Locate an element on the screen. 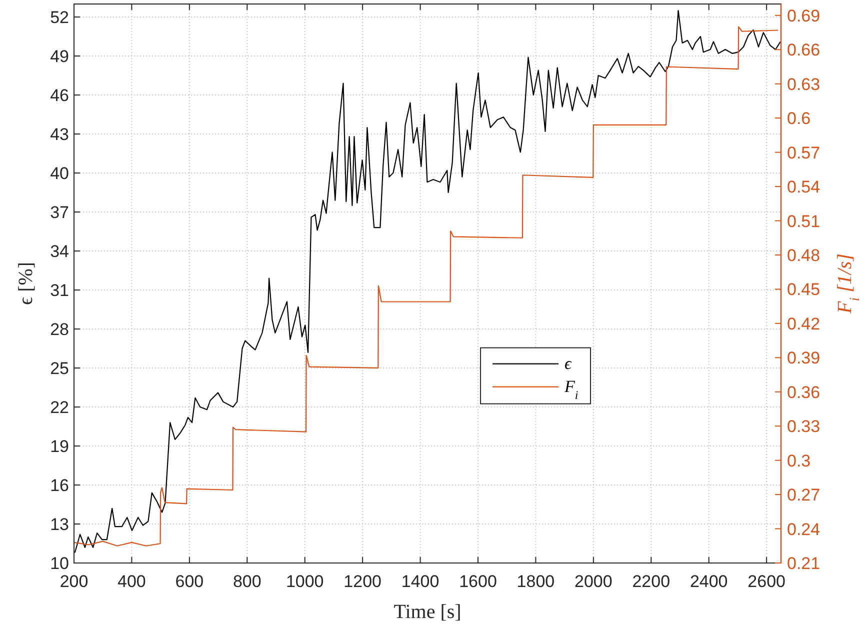 The width and height of the screenshot is (867, 629). x-tick-label: 400 is located at coordinates (132, 581).